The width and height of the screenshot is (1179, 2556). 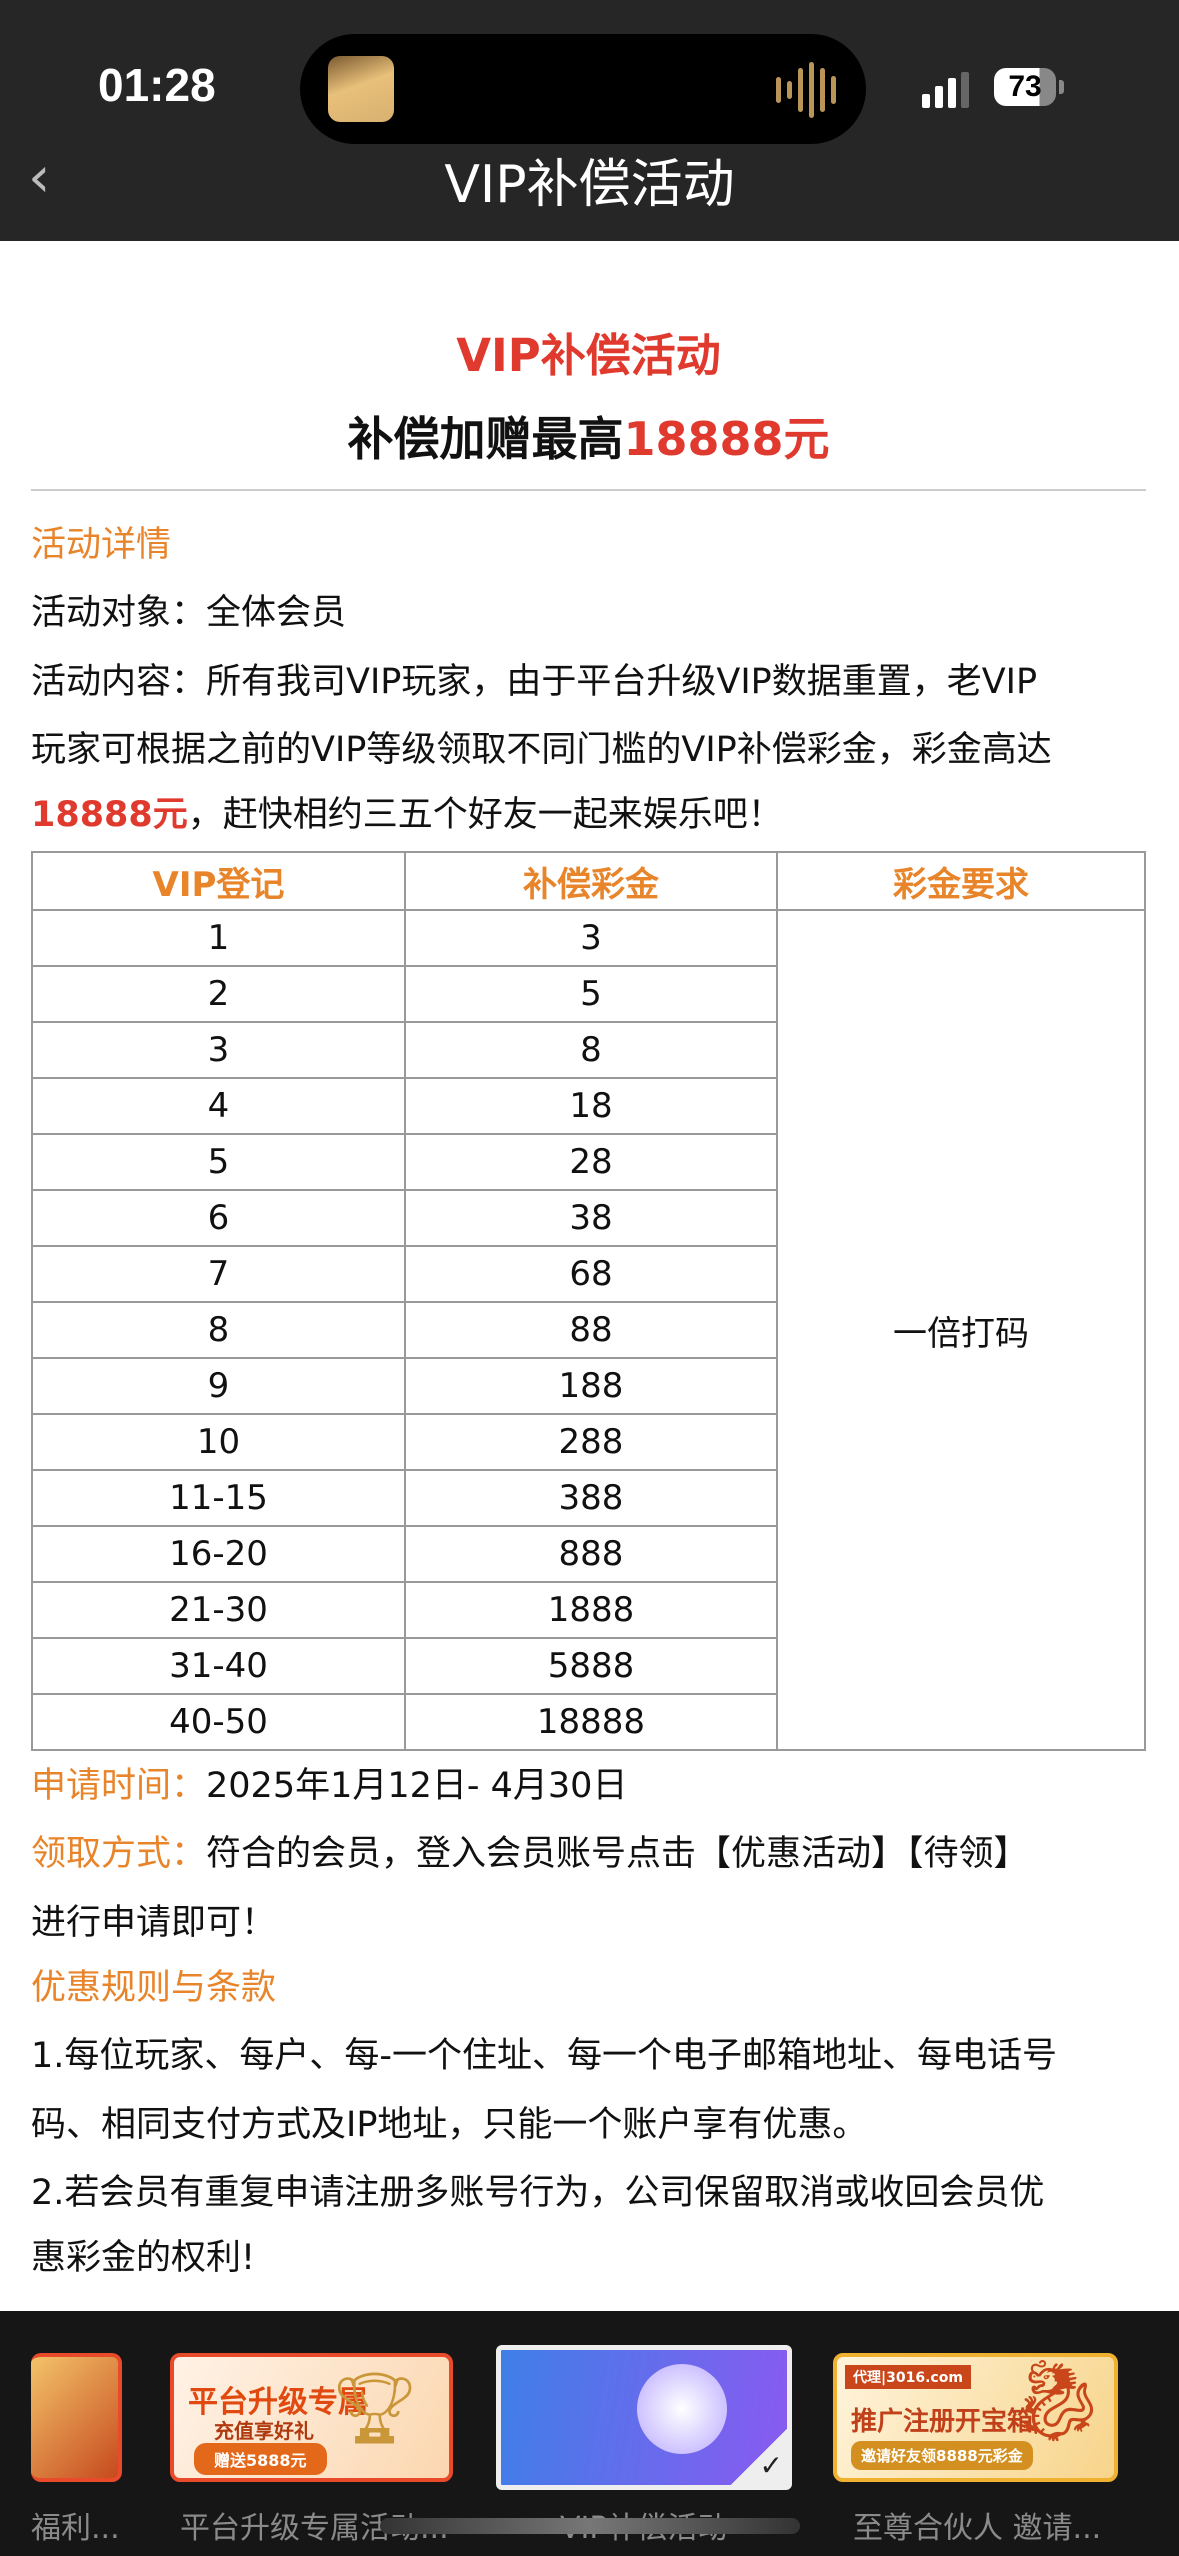 I want to click on apply-method: 领取方式：符合的会员，登入会员账号点击【优惠活动】【待领】, so click(x=530, y=1854).